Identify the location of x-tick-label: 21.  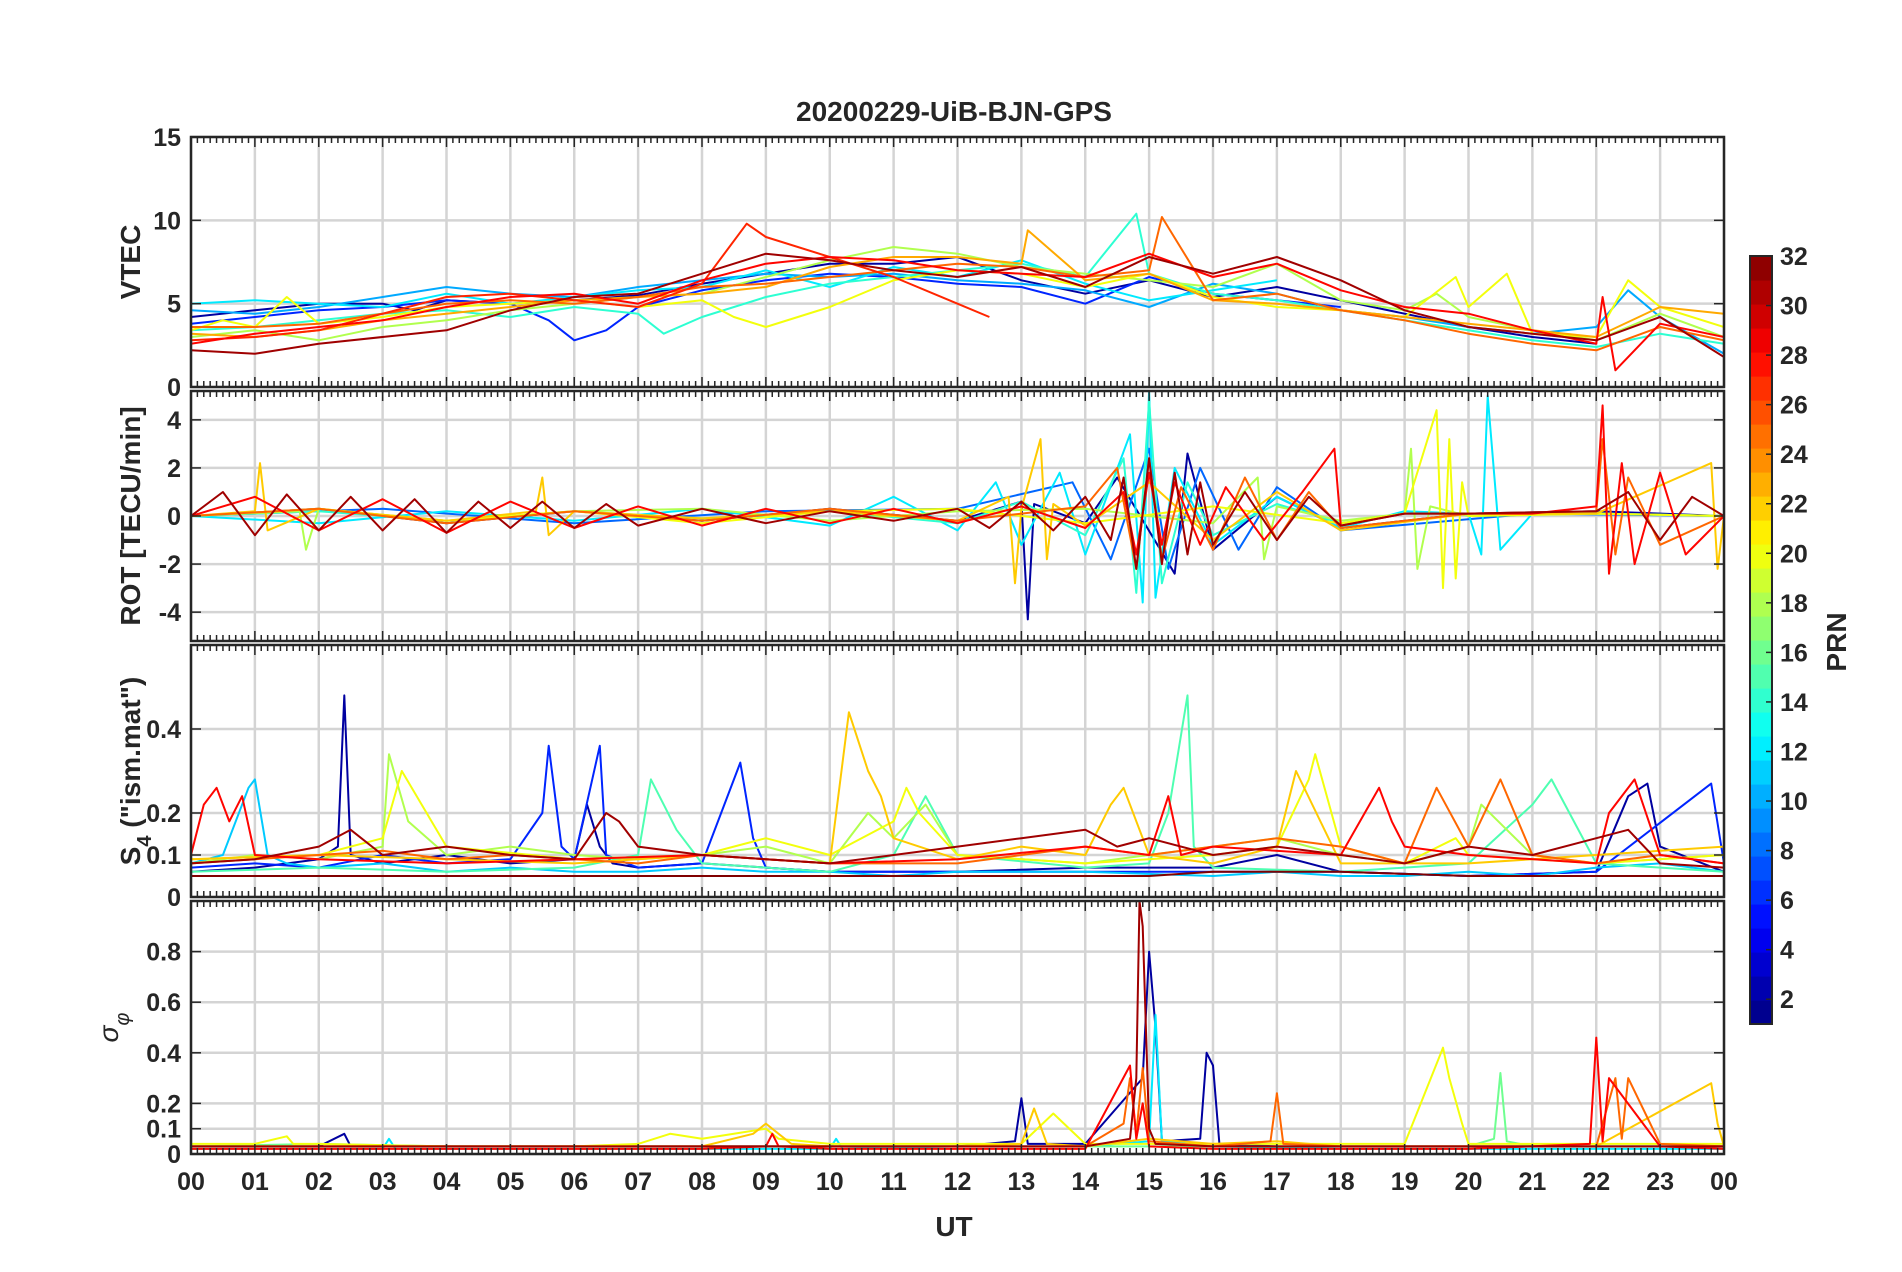
(1532, 1182).